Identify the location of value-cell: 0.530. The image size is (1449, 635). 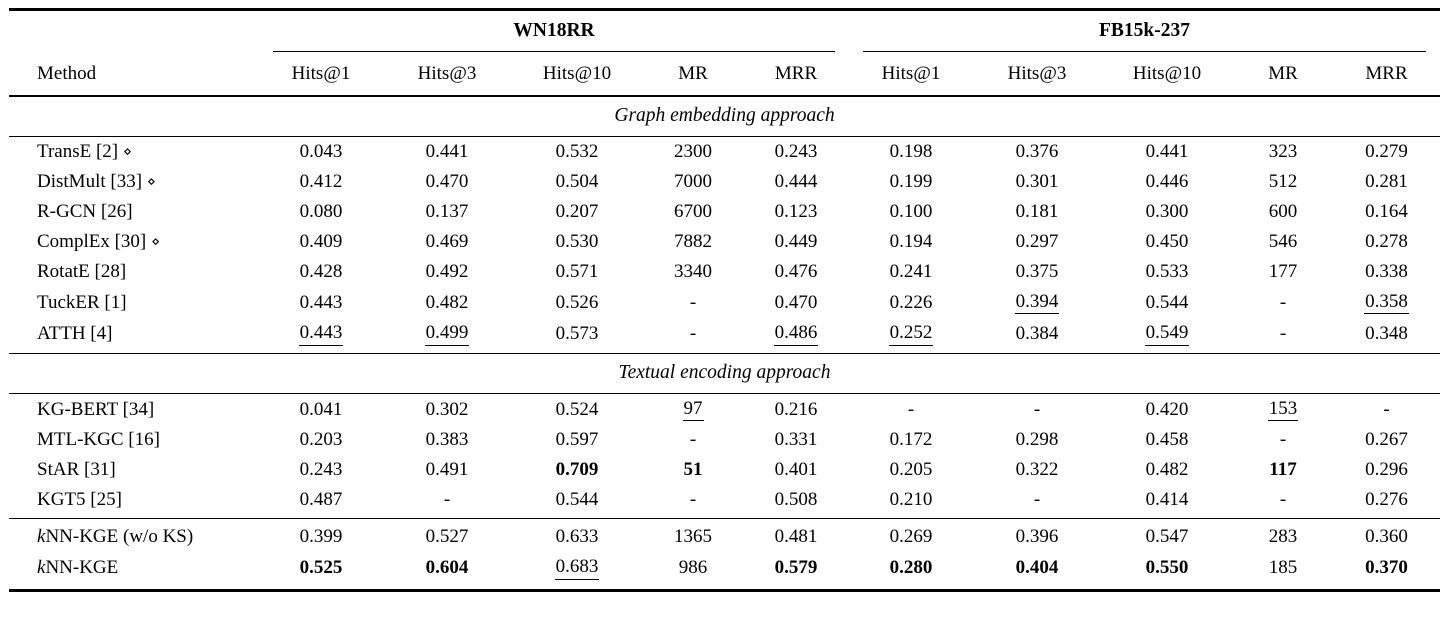
(577, 241).